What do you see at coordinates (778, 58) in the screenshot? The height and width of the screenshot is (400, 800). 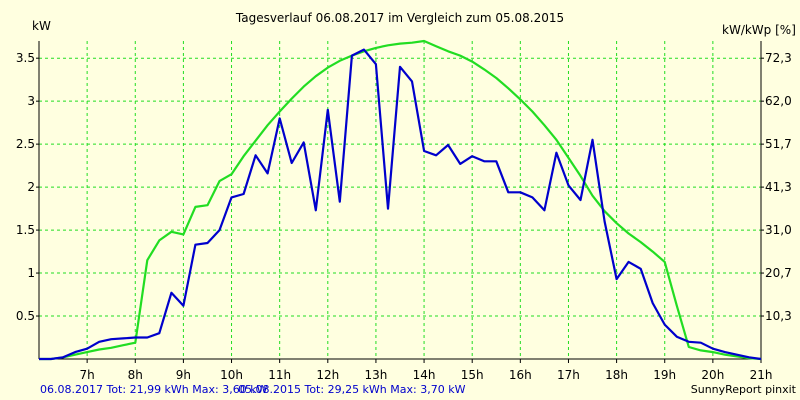 I see `y-tick-label-right: 72,3` at bounding box center [778, 58].